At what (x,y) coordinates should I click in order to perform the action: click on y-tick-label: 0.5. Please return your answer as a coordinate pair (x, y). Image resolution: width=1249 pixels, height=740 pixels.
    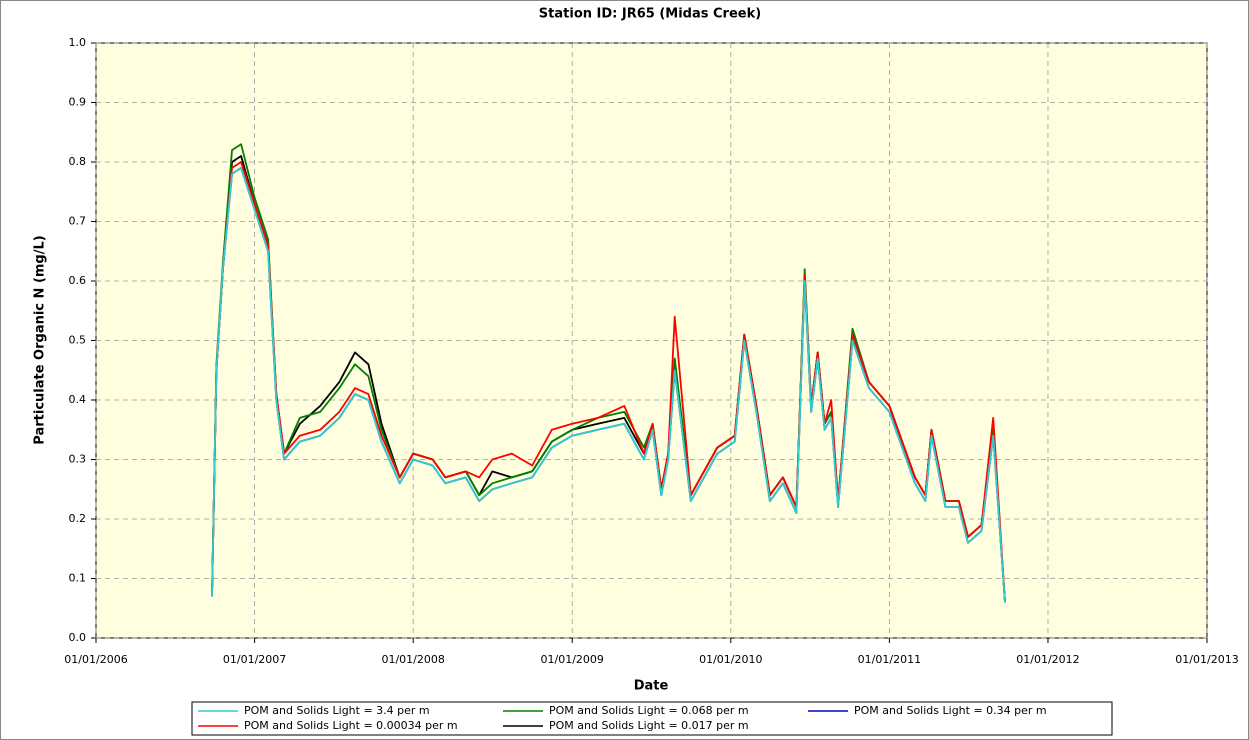
    Looking at the image, I should click on (78, 340).